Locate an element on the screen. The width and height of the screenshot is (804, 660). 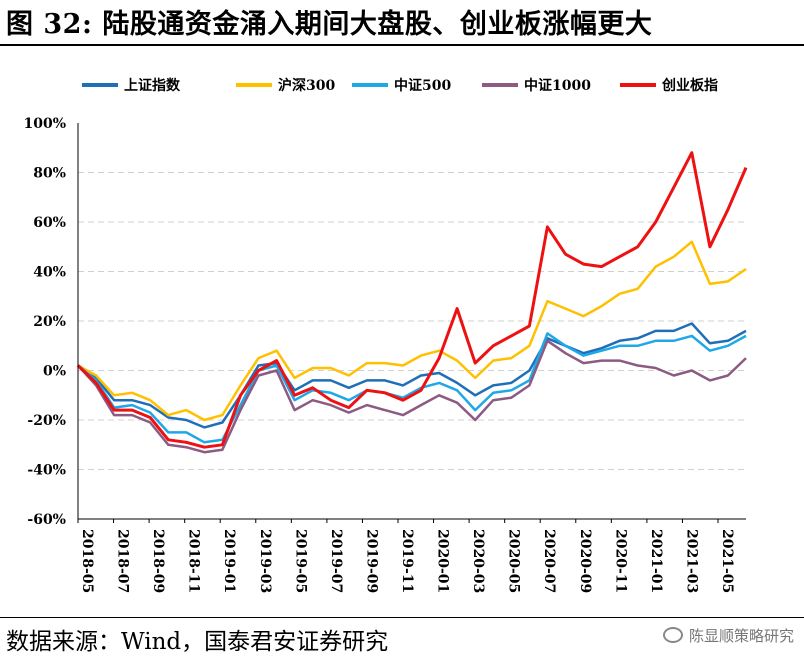
x-tick-label: 2020-07 is located at coordinates (549, 561).